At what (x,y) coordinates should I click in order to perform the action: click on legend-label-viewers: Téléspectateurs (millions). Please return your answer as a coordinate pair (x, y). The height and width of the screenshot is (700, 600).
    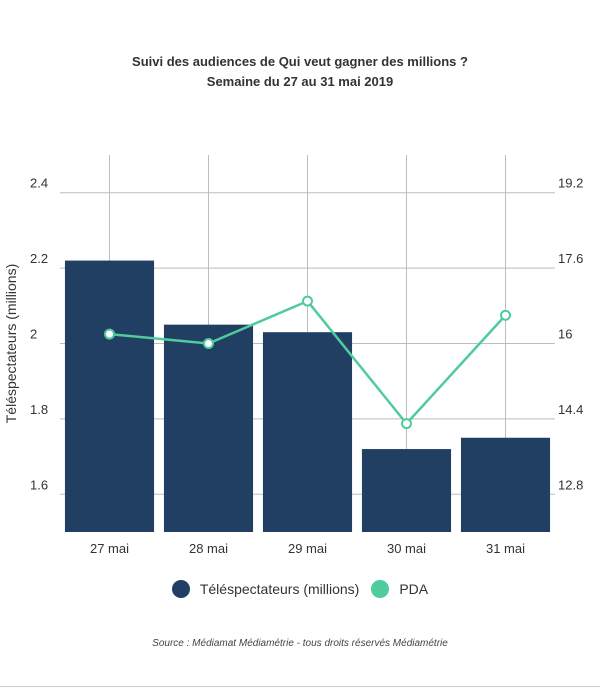
    Looking at the image, I should click on (279, 589).